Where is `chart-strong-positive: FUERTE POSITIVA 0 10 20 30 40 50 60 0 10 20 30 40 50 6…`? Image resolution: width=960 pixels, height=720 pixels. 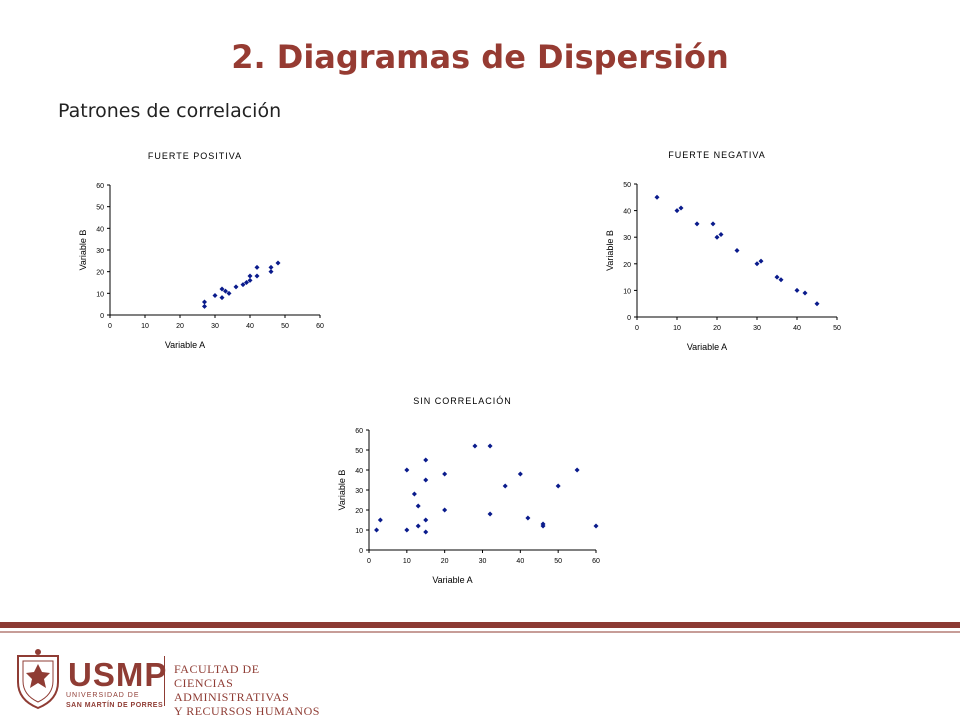
chart-strong-positive: FUERTE POSITIVA 0 10 20 30 40 50 60 0 10 20 30 40 50 6… is located at coordinates (205, 252).